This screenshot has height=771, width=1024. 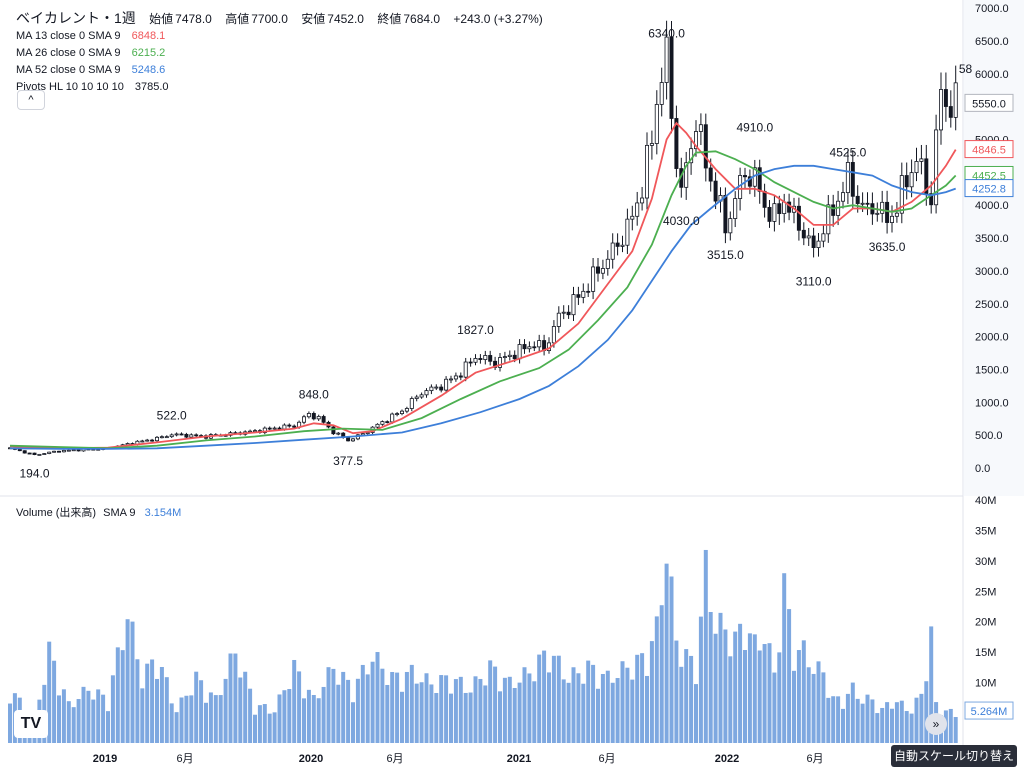 I want to click on price-label-value: 5550.0, so click(x=989, y=104).